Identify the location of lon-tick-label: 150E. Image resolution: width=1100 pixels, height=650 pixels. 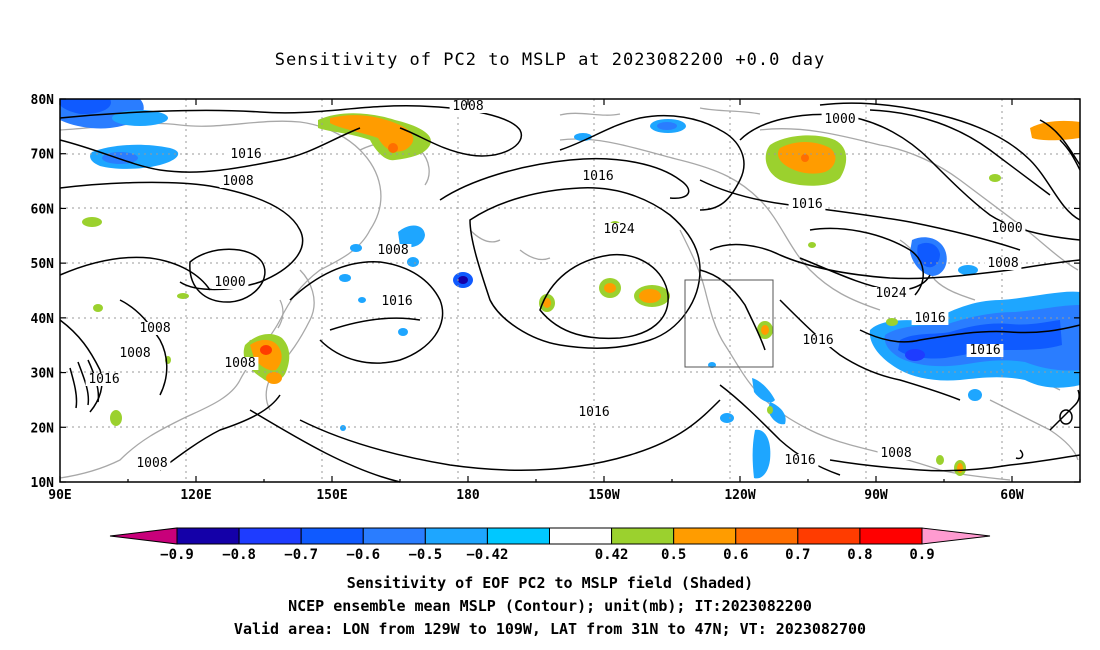
(331, 495).